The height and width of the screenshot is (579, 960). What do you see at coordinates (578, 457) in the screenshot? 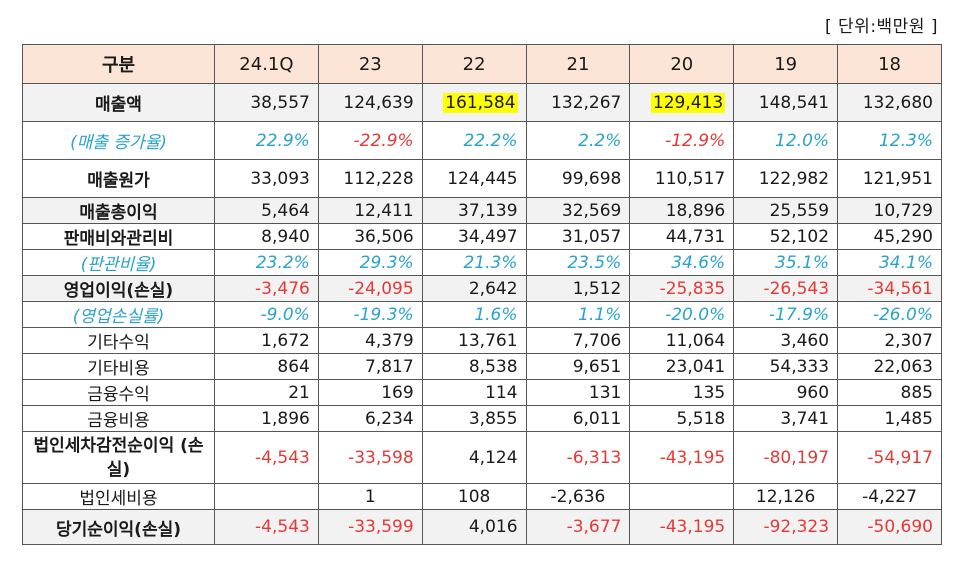
I see `table-cell: -6,313` at bounding box center [578, 457].